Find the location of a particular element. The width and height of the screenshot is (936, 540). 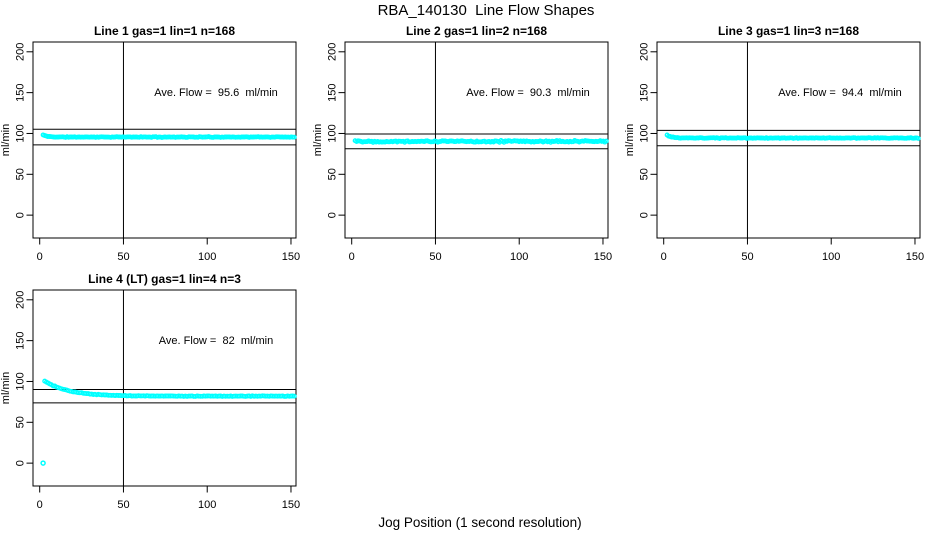

panel-title: Line 3 gas=1 lin=3 n=168 is located at coordinates (788, 31).